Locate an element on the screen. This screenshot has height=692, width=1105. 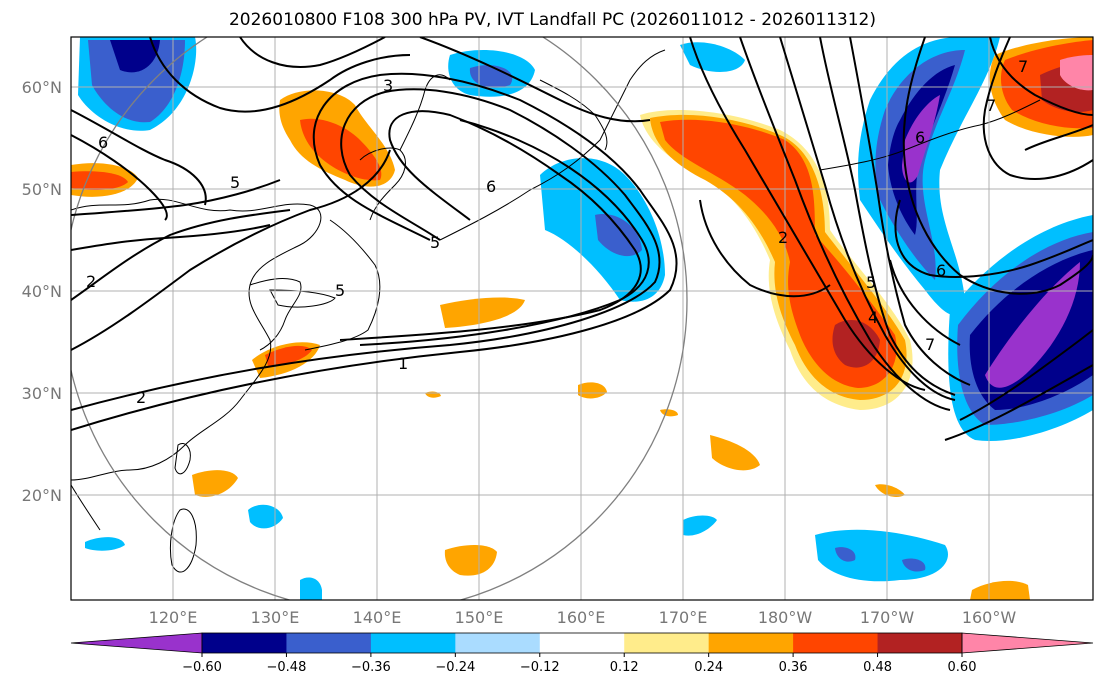
colorbar-extend-right is located at coordinates (1027, 643).